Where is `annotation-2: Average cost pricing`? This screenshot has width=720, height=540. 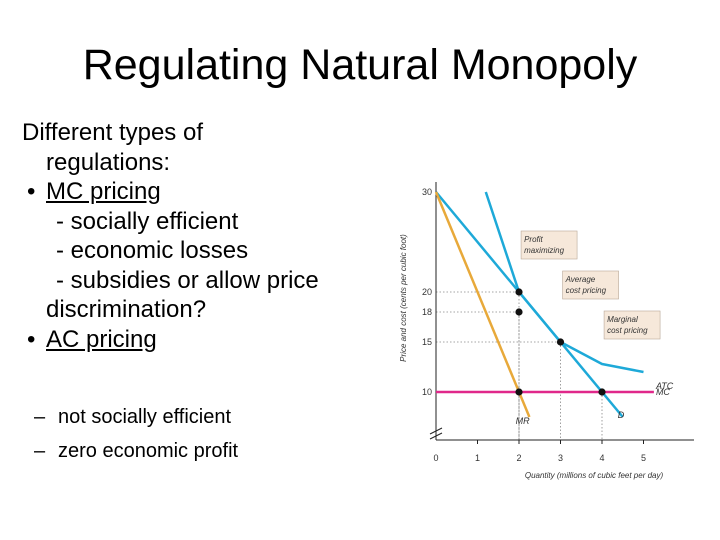
annotation-2: Average cost pricing is located at coordinates (590, 285).